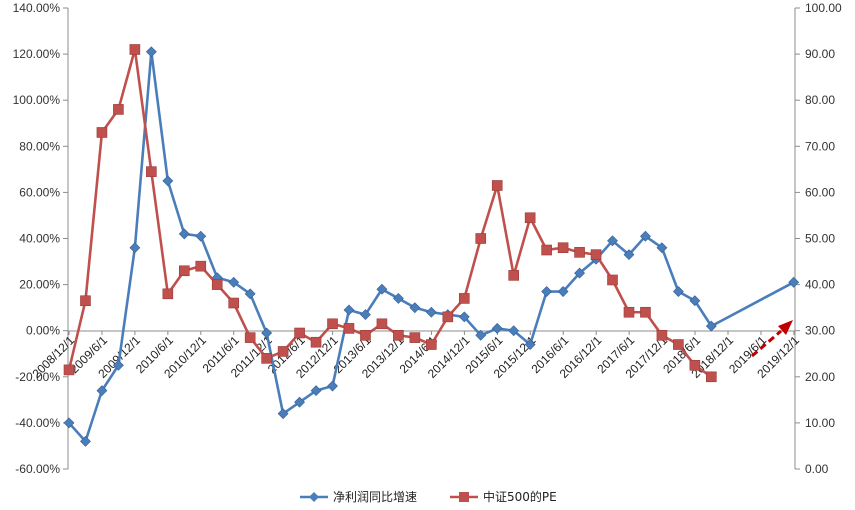 The width and height of the screenshot is (855, 510). I want to click on left-tick-label: 120.00%, so click(37, 54).